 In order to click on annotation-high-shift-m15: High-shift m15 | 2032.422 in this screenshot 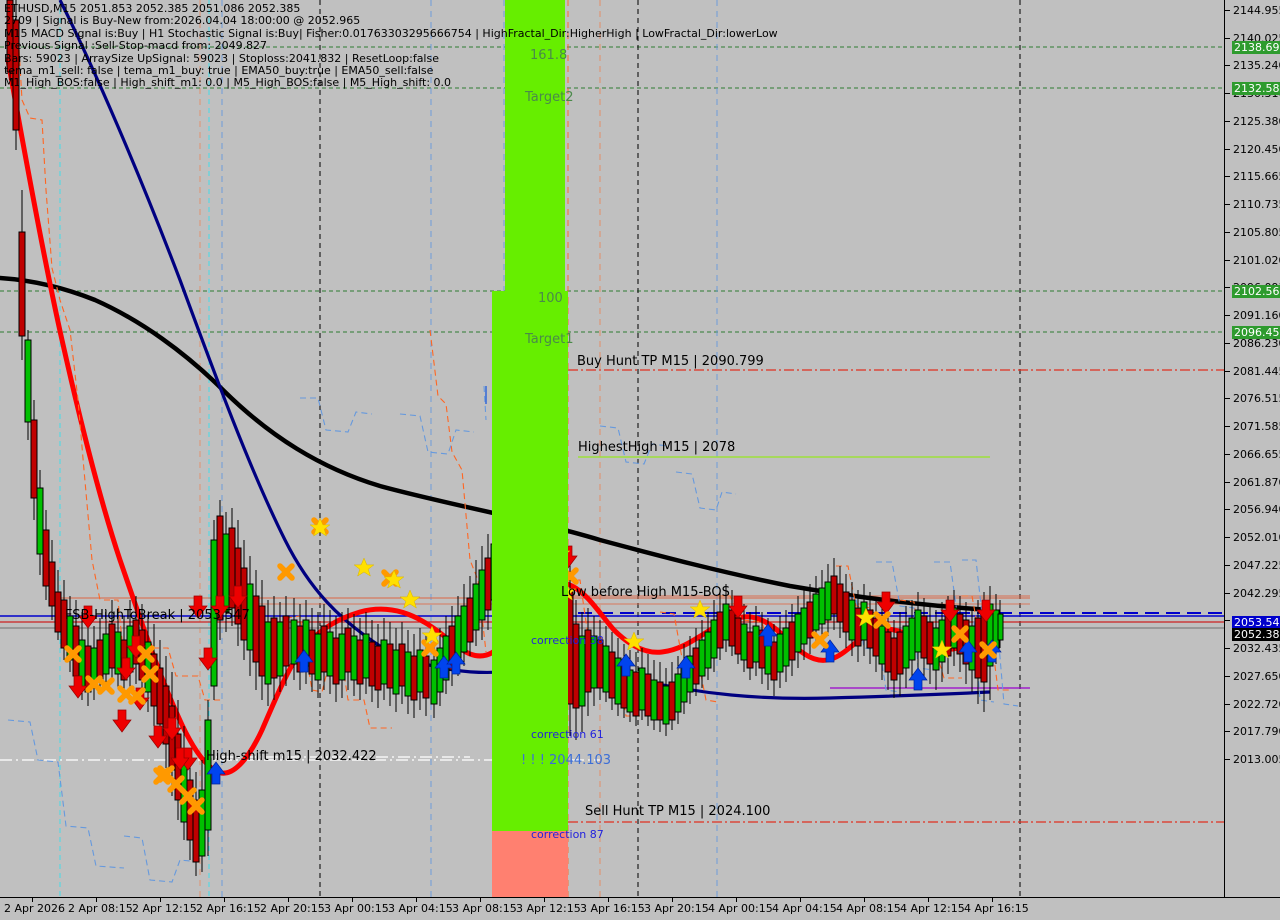, I will do `click(291, 756)`.